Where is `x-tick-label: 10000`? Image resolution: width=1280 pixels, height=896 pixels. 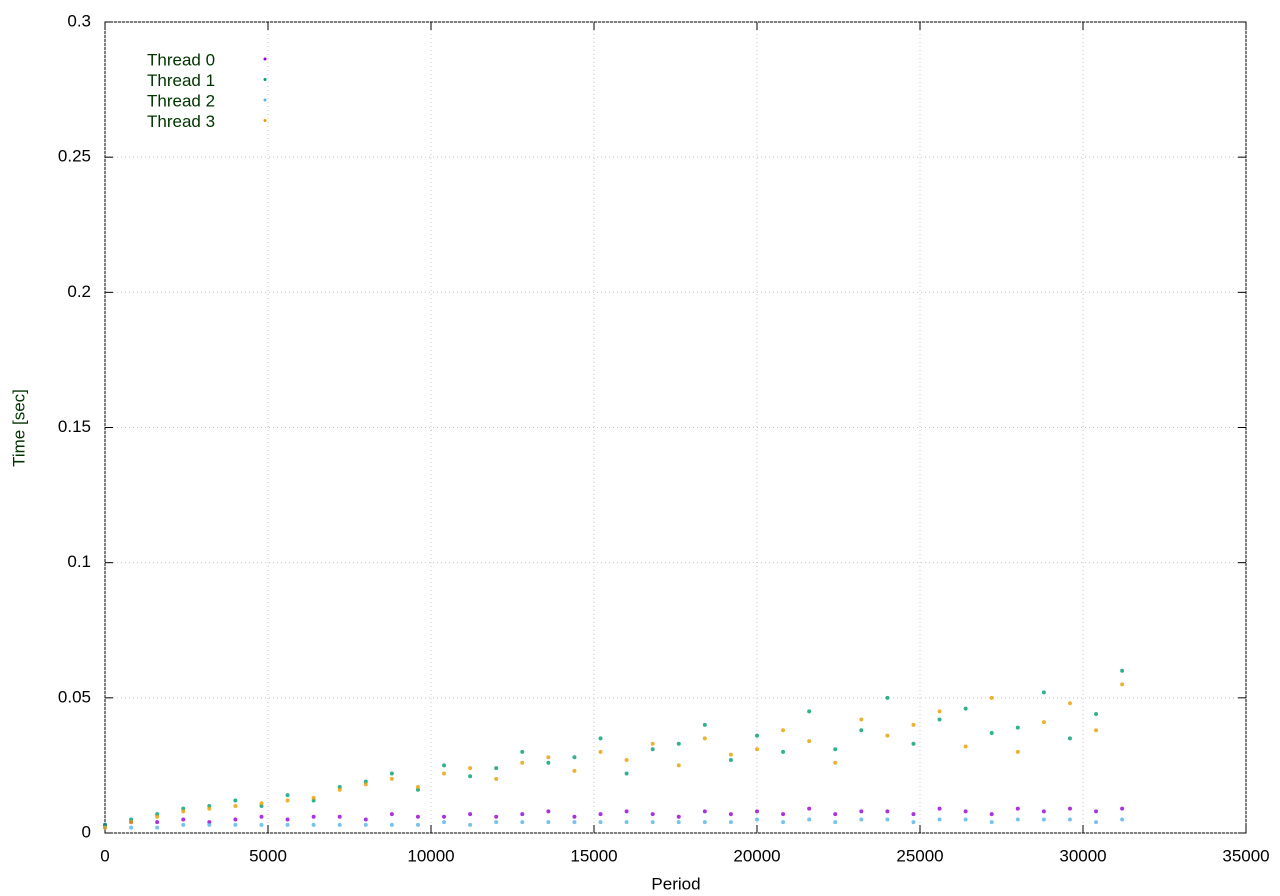 x-tick-label: 10000 is located at coordinates (430, 855).